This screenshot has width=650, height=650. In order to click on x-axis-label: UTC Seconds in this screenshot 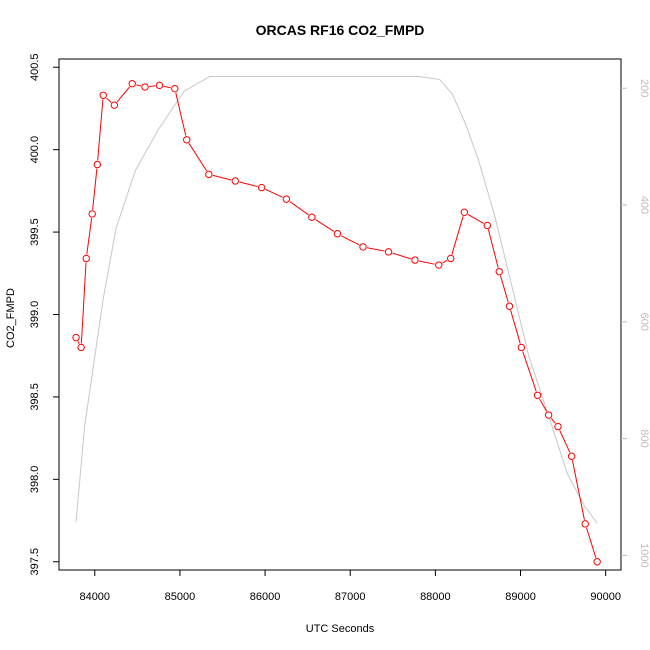, I will do `click(340, 629)`.